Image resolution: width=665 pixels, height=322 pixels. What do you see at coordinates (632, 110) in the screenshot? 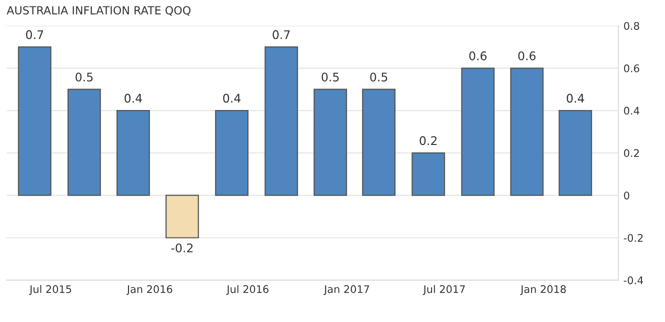
I see `y-tick-label: 0.4` at bounding box center [632, 110].